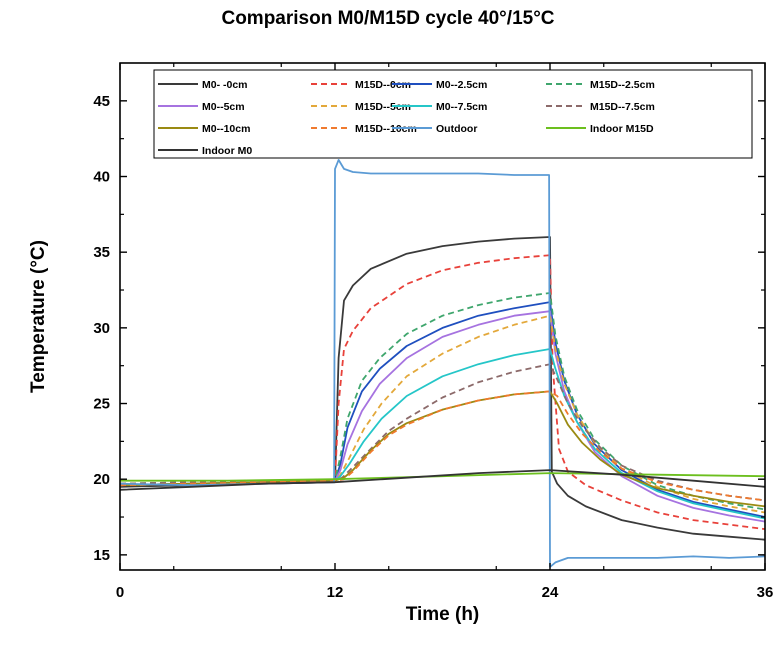 Image resolution: width=776 pixels, height=651 pixels. I want to click on legend-label-11: Outdoor, so click(456, 129).